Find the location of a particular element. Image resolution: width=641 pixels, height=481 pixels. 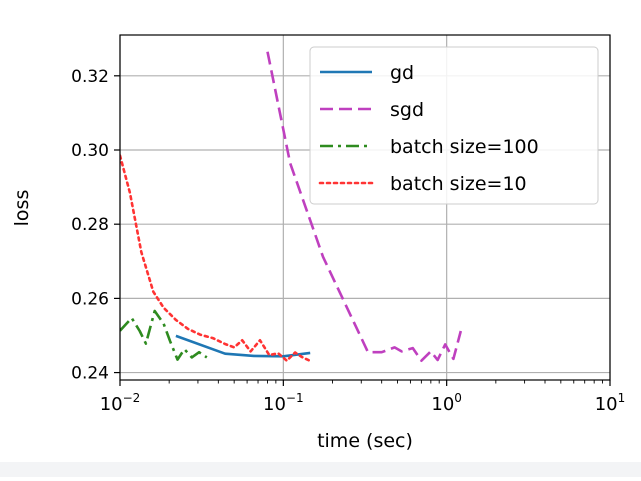

legend-box is located at coordinates (454, 125).